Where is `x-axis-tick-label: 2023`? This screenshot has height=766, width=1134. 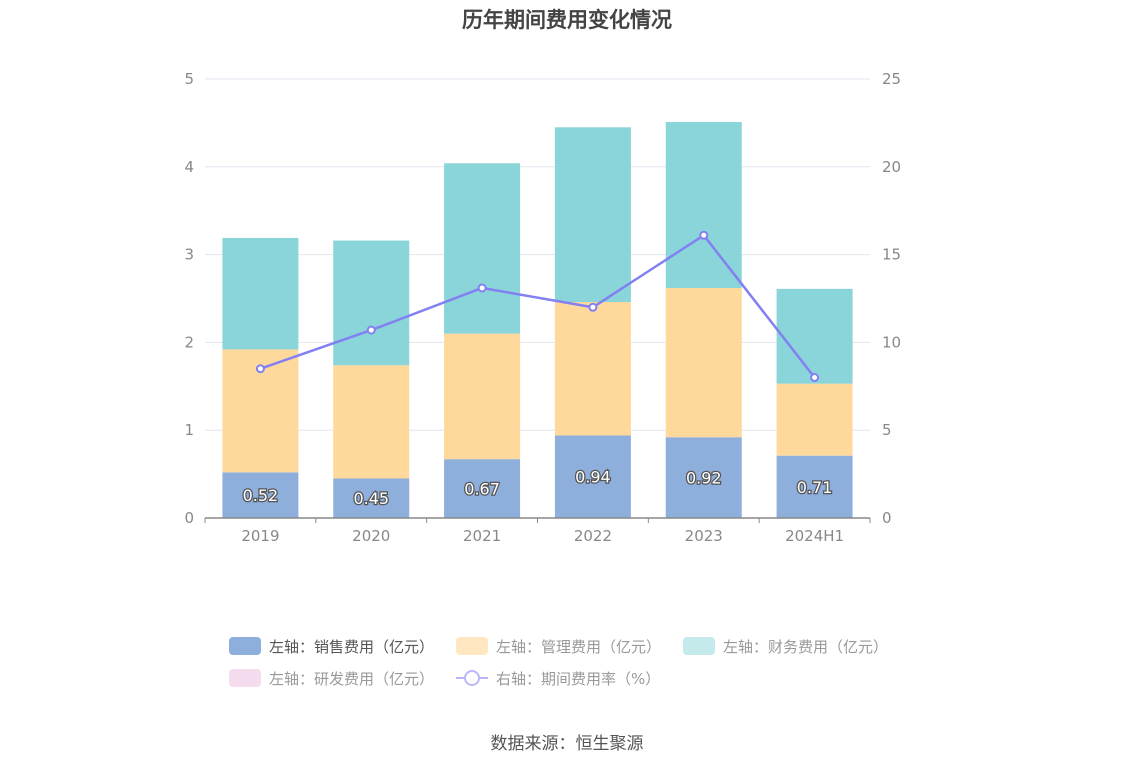 x-axis-tick-label: 2023 is located at coordinates (704, 536).